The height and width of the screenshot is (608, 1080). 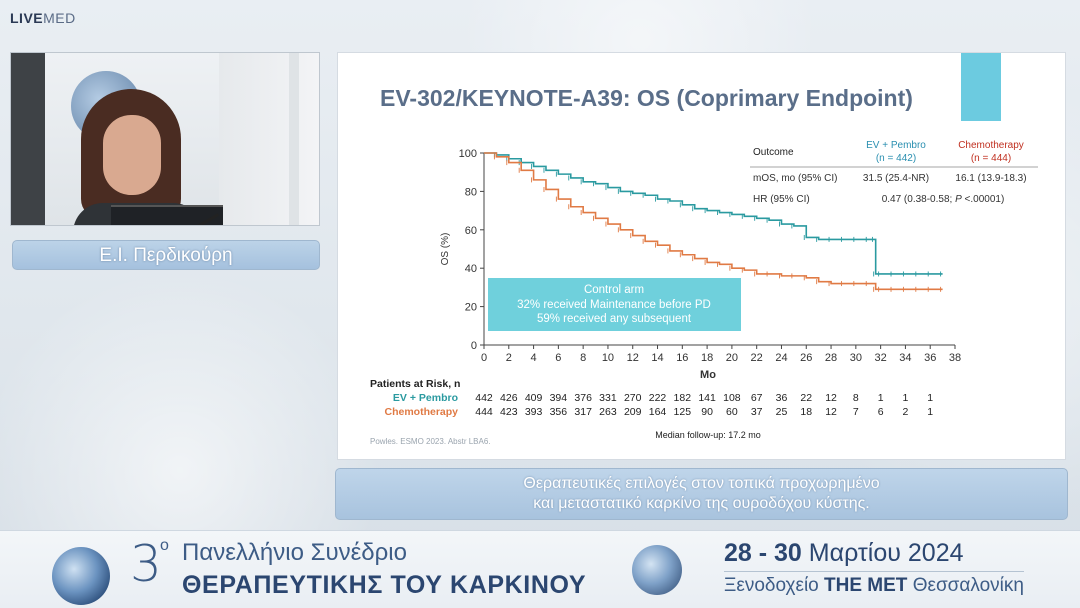 I want to click on at-risk-value: 393, so click(x=534, y=412).